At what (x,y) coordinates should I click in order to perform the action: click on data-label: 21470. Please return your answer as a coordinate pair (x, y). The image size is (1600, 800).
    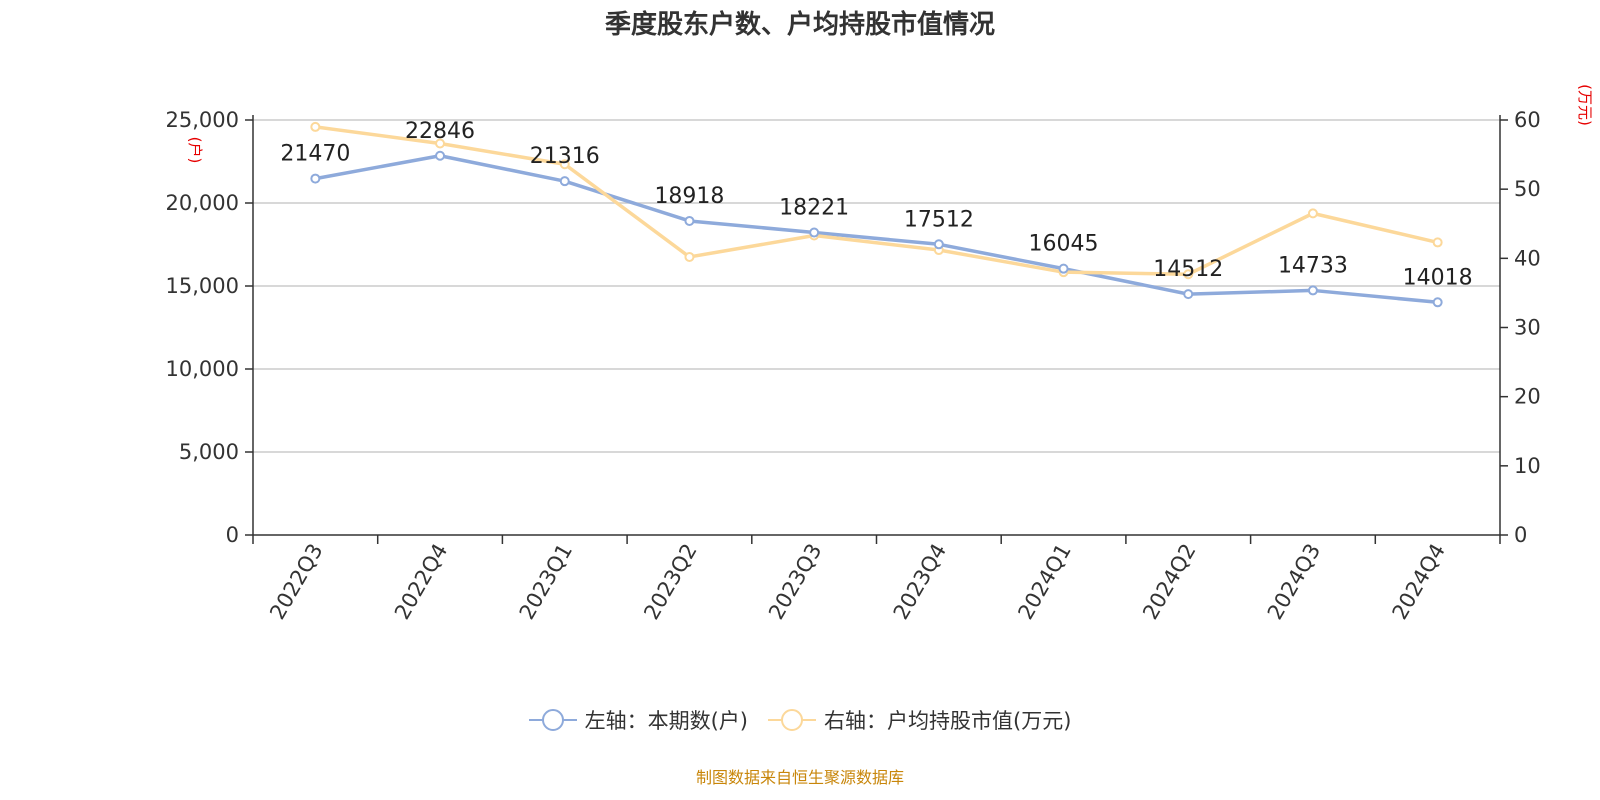
    Looking at the image, I should click on (315, 154).